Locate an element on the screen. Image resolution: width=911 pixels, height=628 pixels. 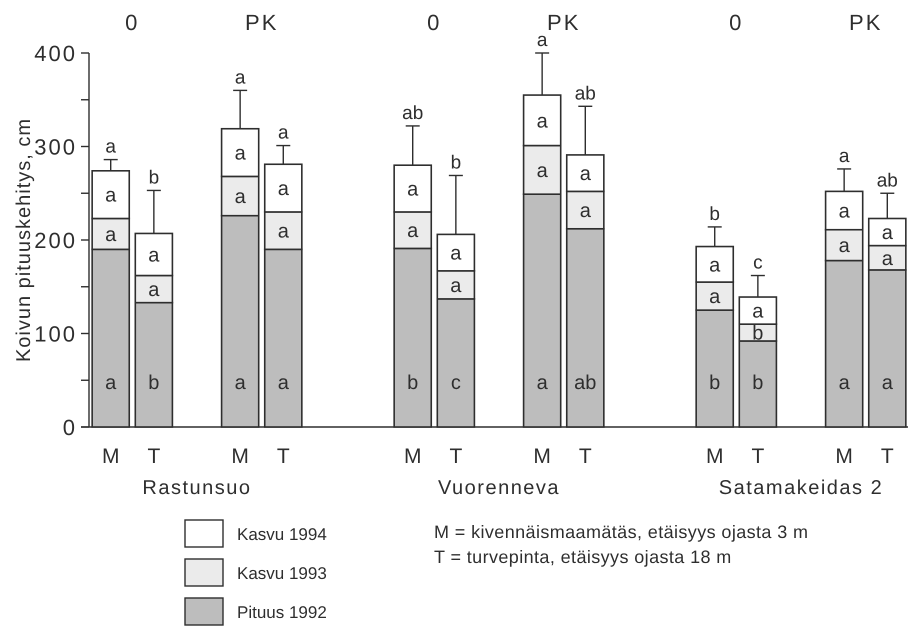
y-axis-title: Koivun pituuskehitys, cm is located at coordinates (24, 240).